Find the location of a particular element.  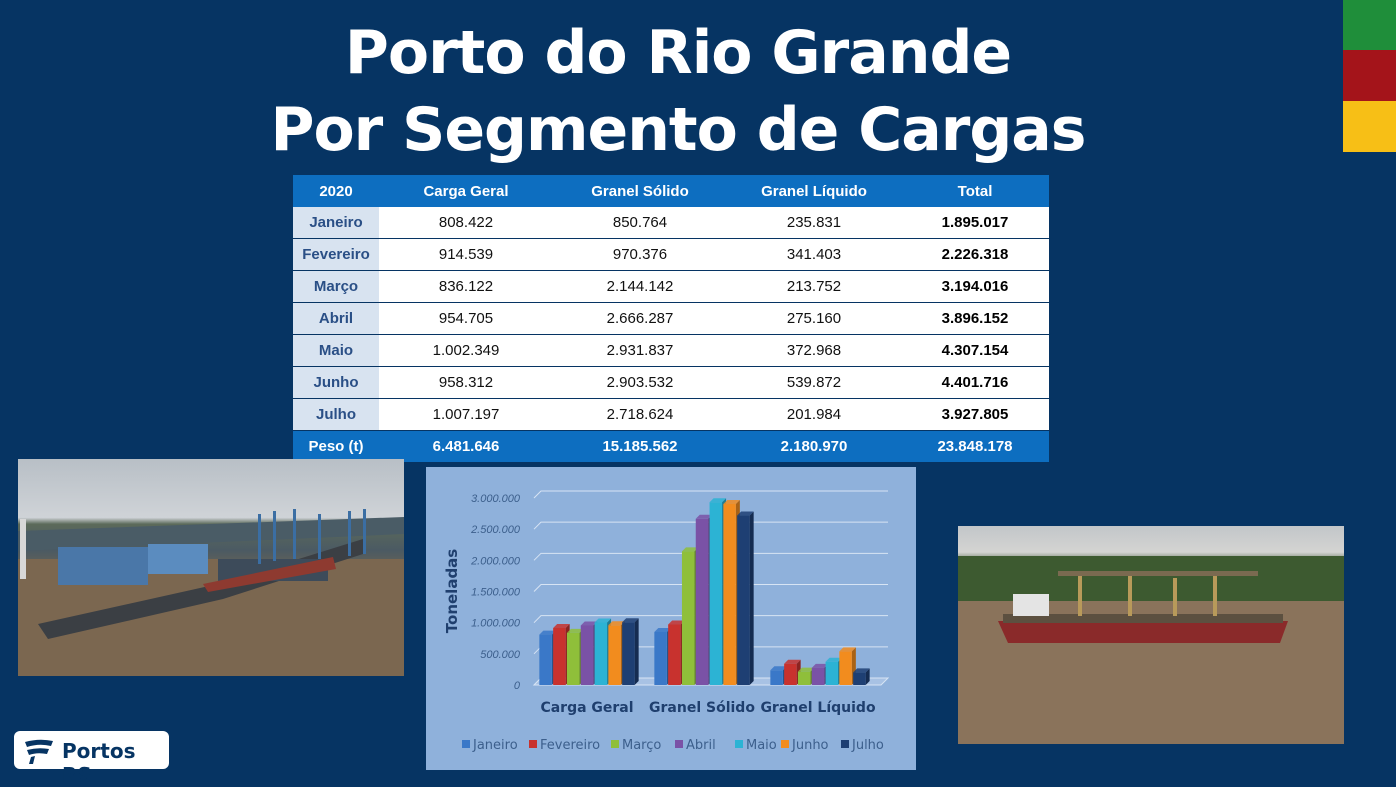

cell-total: 2.226.318 is located at coordinates (975, 254).